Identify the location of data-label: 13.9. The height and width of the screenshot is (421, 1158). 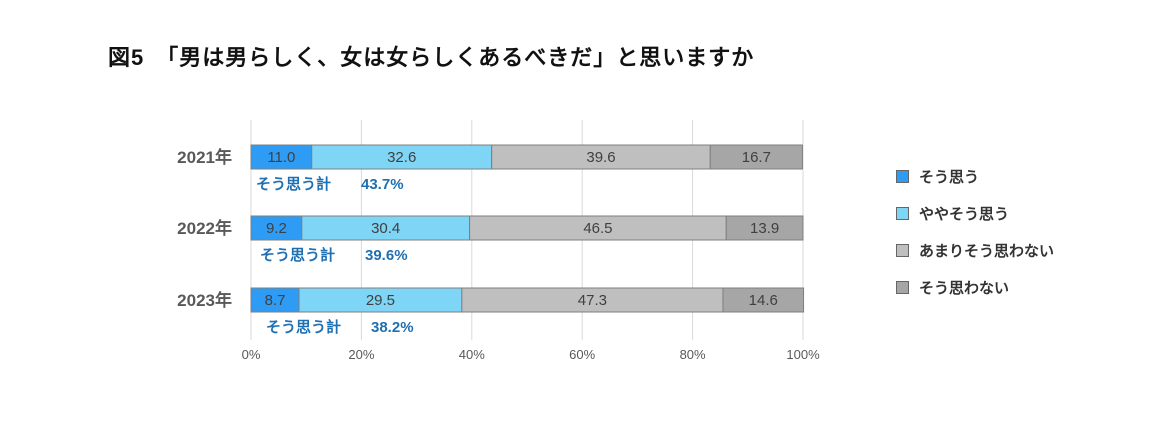
(764, 228).